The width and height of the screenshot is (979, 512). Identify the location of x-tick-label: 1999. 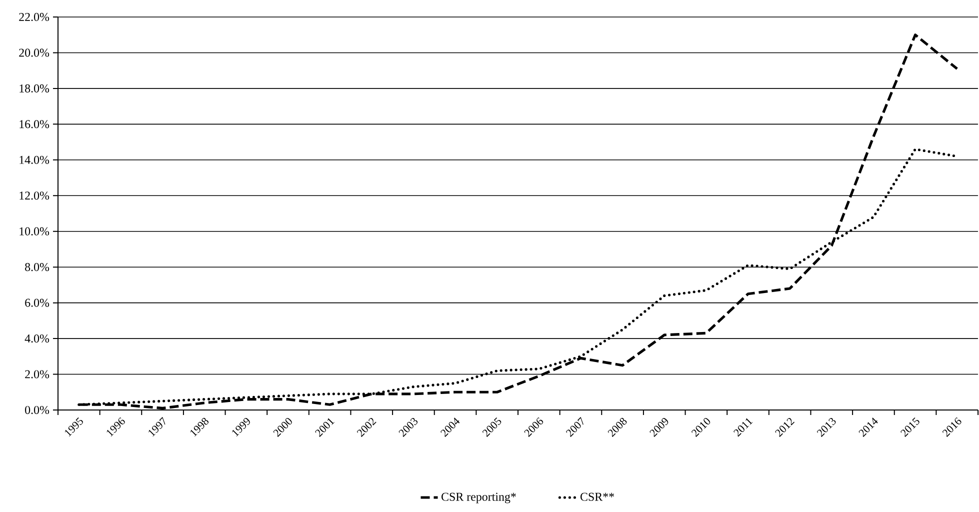
(241, 427).